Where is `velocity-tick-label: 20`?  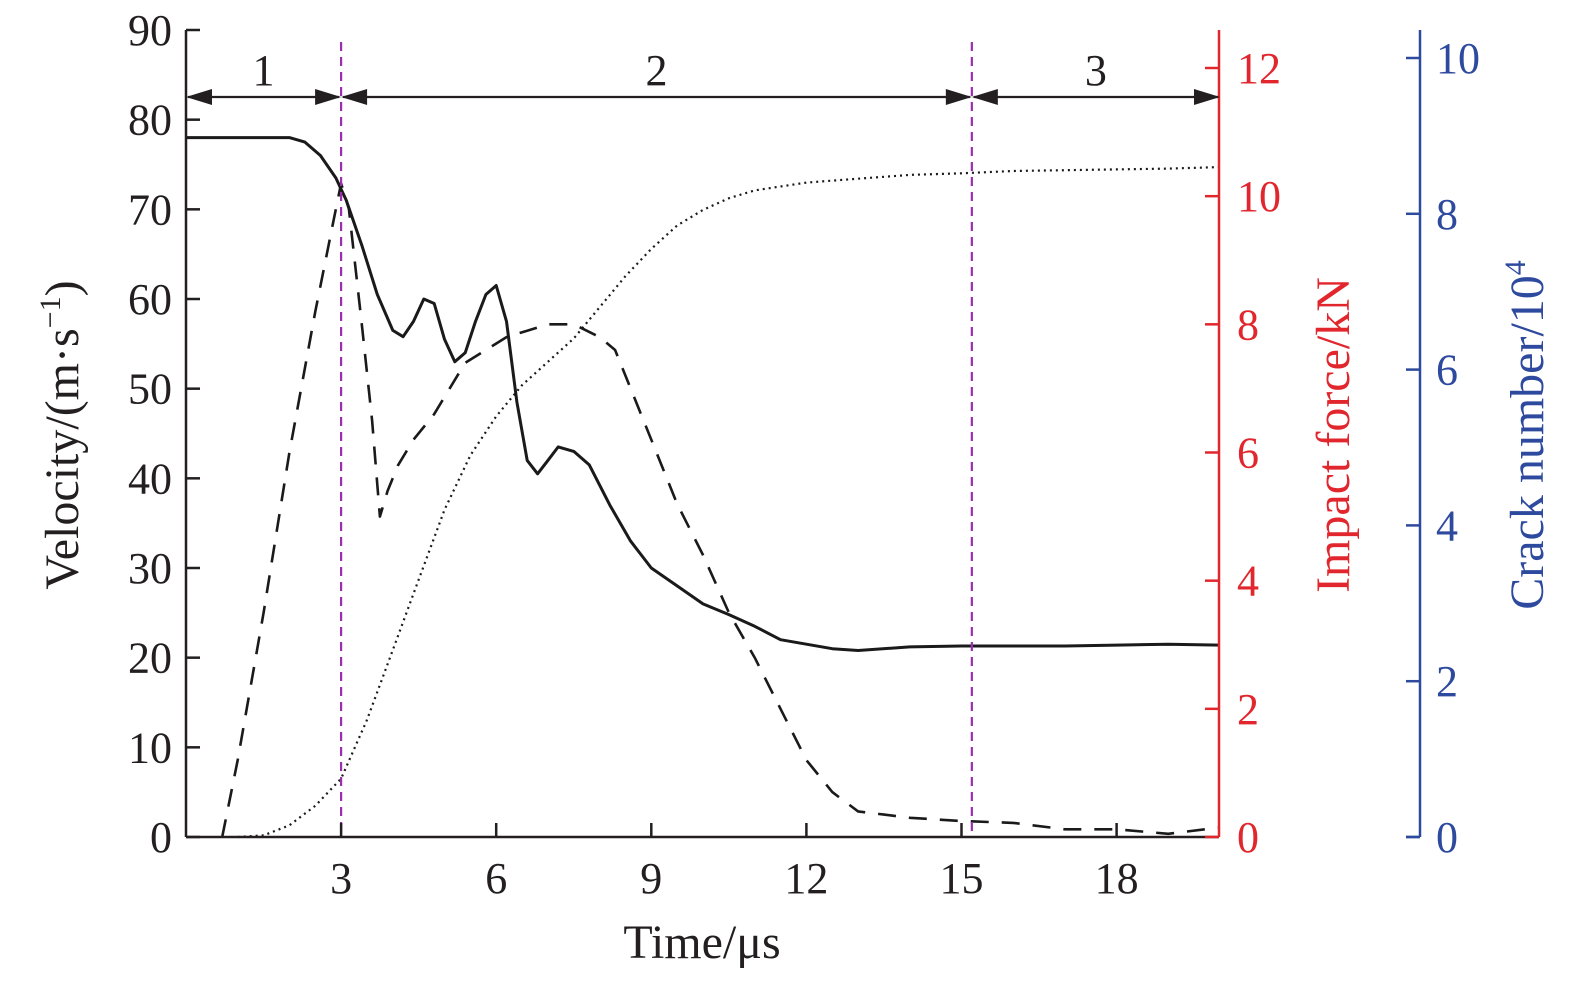
velocity-tick-label: 20 is located at coordinates (150, 658).